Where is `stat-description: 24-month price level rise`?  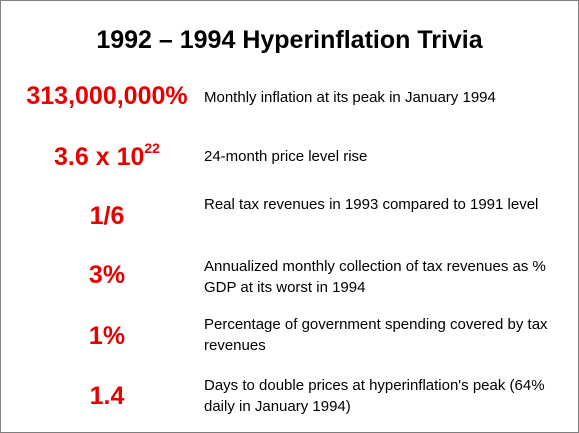 stat-description: 24-month price level rise is located at coordinates (286, 156).